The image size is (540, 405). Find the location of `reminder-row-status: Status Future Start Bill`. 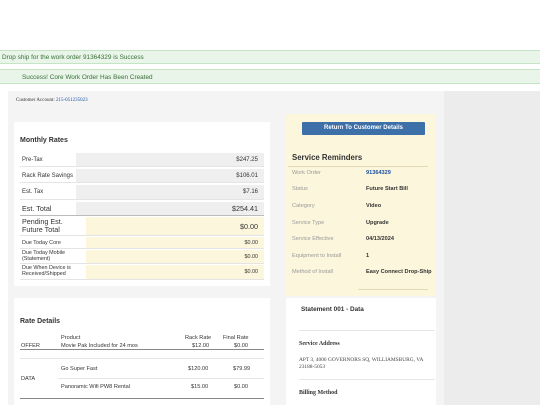

reminder-row-status: Status Future Start Bill is located at coordinates (362, 189).